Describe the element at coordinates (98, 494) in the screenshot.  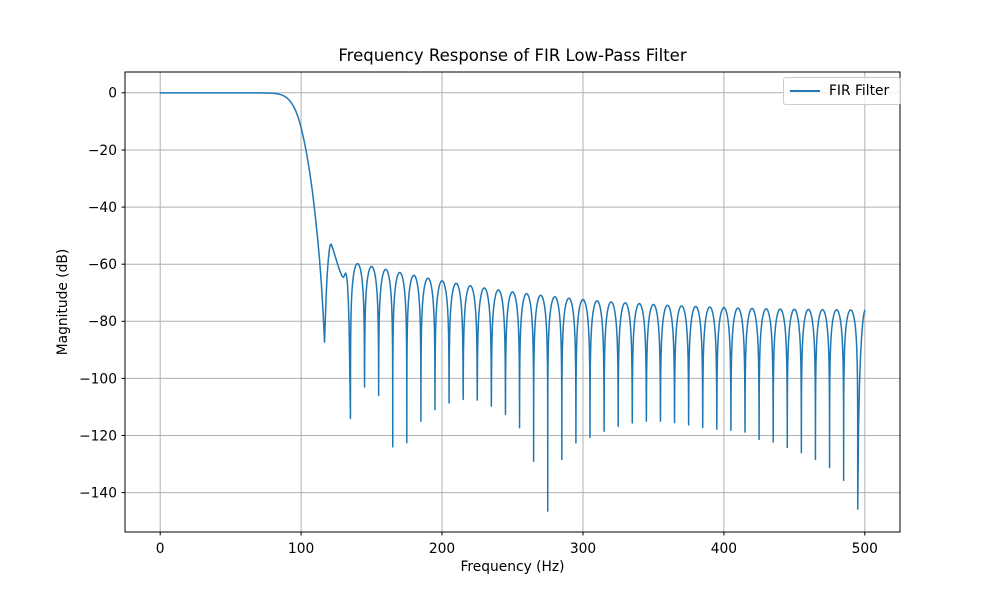
I see `y-tick-label: −140` at that location.